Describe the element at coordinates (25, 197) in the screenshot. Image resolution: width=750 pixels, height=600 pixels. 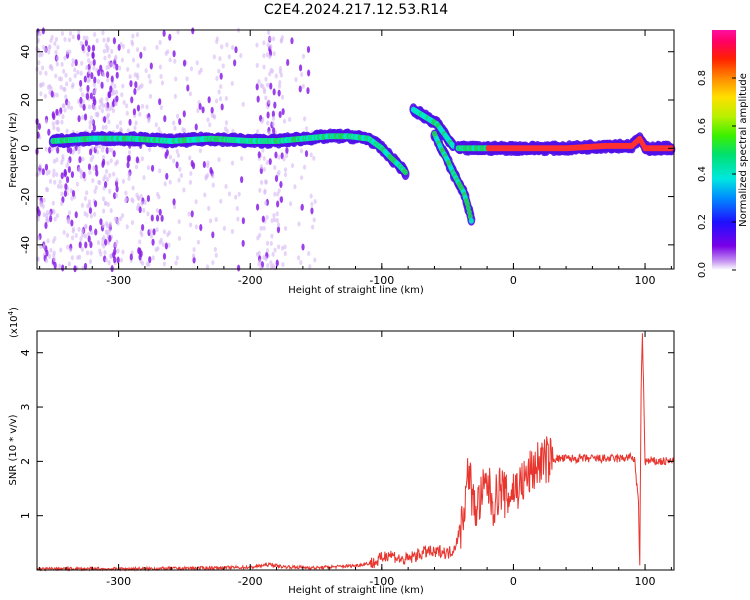
I see `y-tick-label: -20` at that location.